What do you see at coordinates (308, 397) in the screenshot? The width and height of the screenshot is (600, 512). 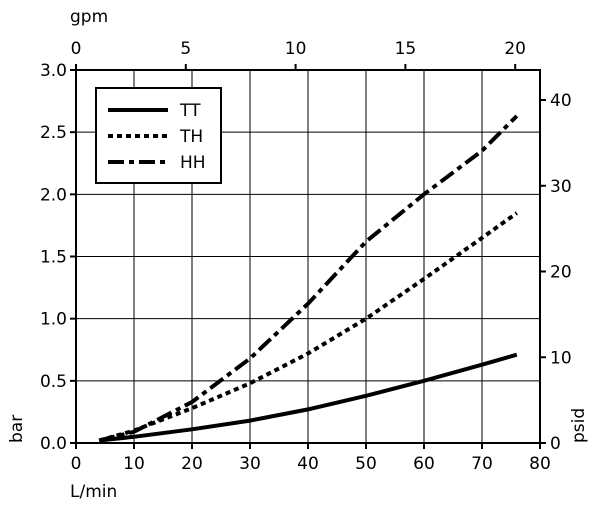 I see `series-line-tt` at bounding box center [308, 397].